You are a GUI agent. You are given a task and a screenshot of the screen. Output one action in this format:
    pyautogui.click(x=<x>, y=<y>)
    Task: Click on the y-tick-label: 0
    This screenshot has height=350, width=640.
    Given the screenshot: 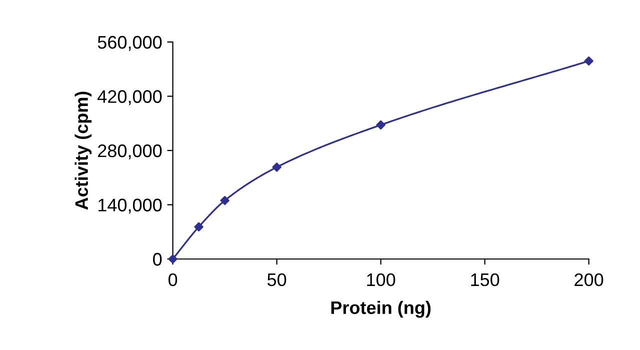 What is the action you would take?
    pyautogui.click(x=157, y=259)
    